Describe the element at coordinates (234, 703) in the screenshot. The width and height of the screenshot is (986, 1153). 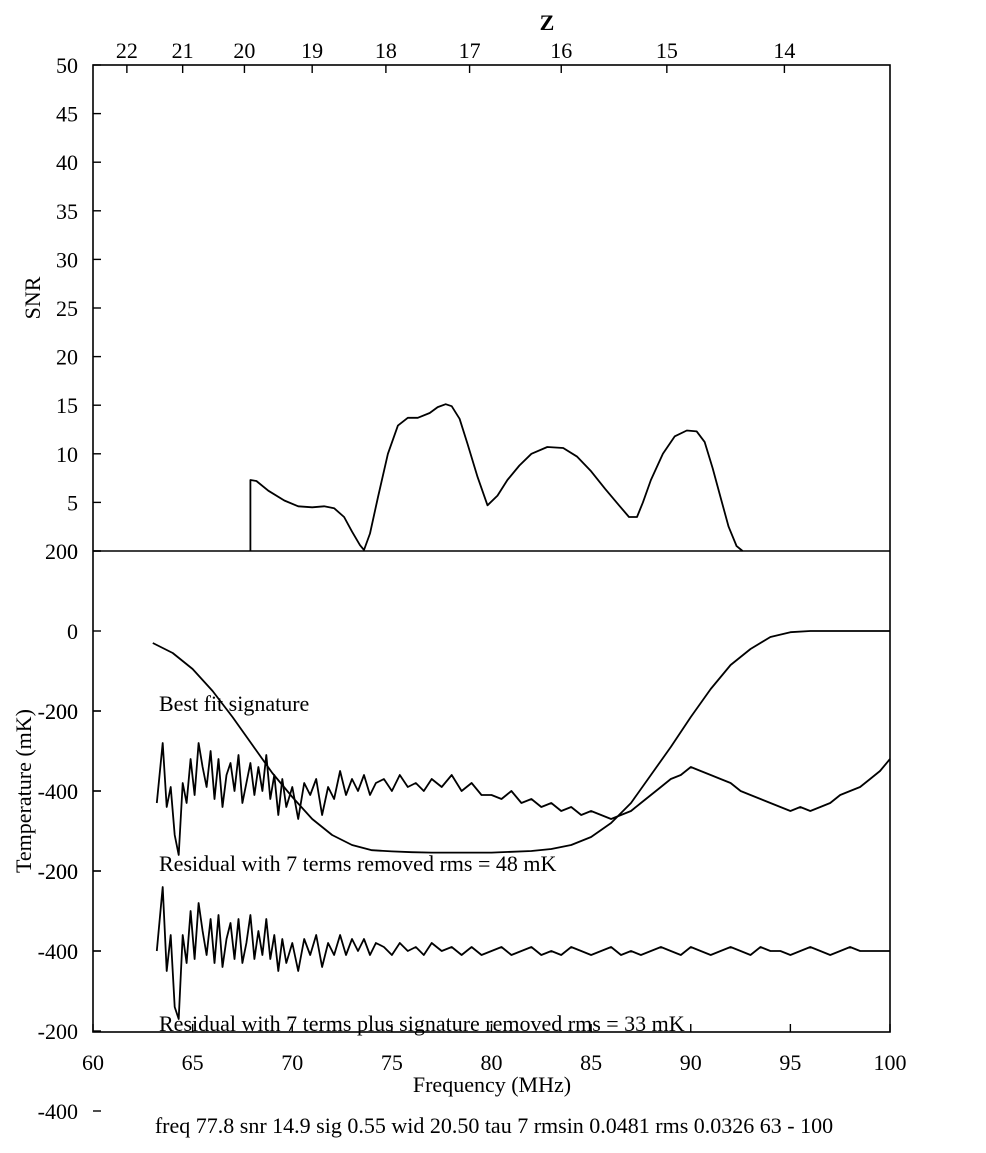
I see `trace-label: Best fit signature` at that location.